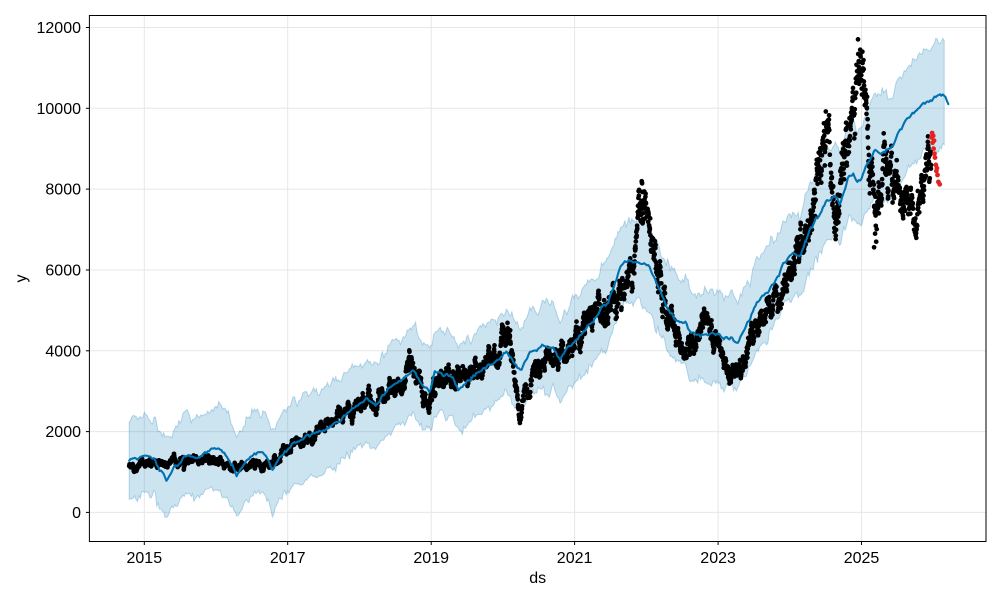  What do you see at coordinates (288, 558) in the screenshot?
I see `svg-text: 2017` at bounding box center [288, 558].